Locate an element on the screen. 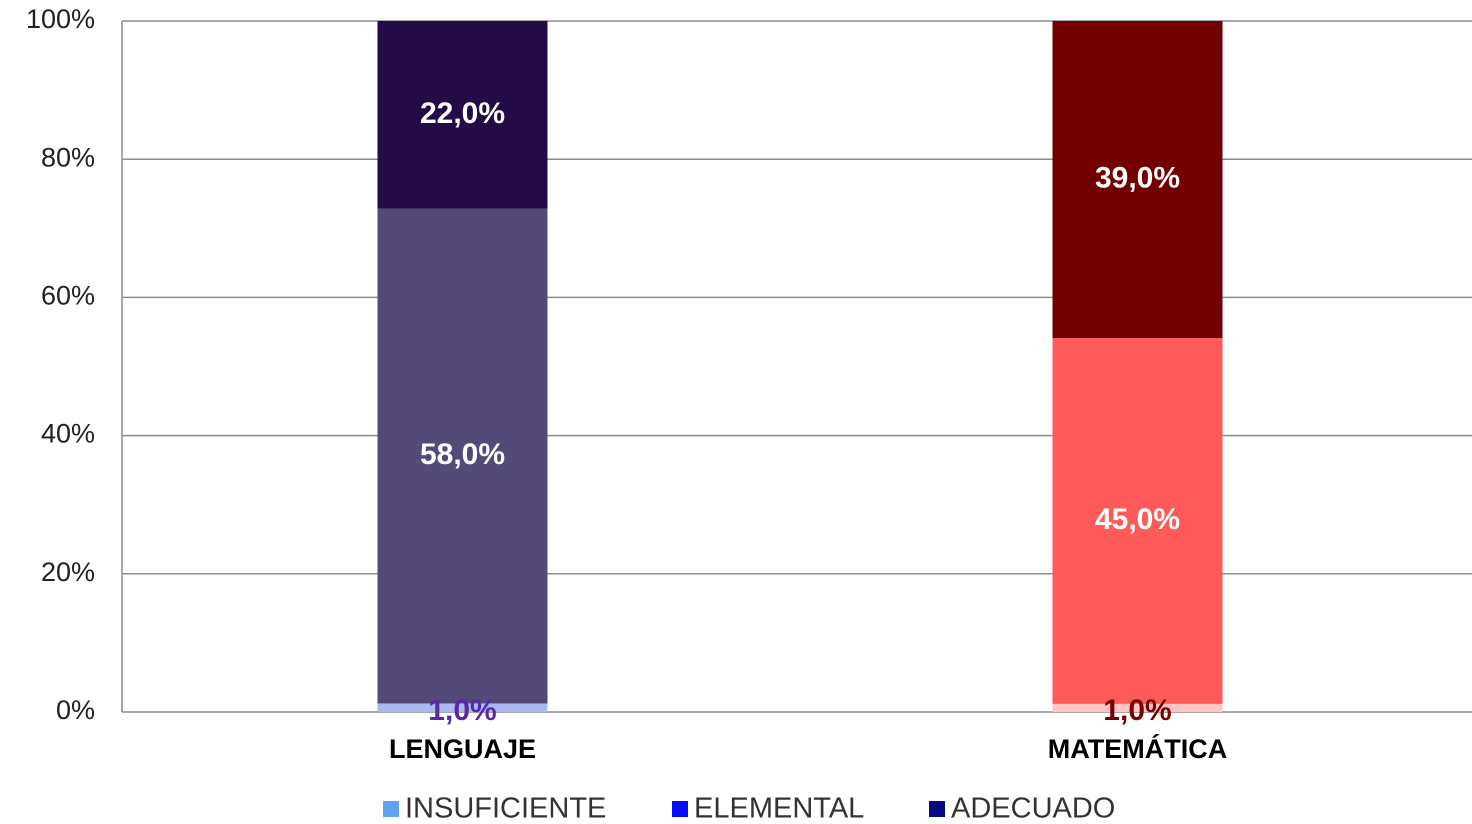 Image resolution: width=1472 pixels, height=824 pixels. legend-label: INSUFICIENTE is located at coordinates (505, 808).